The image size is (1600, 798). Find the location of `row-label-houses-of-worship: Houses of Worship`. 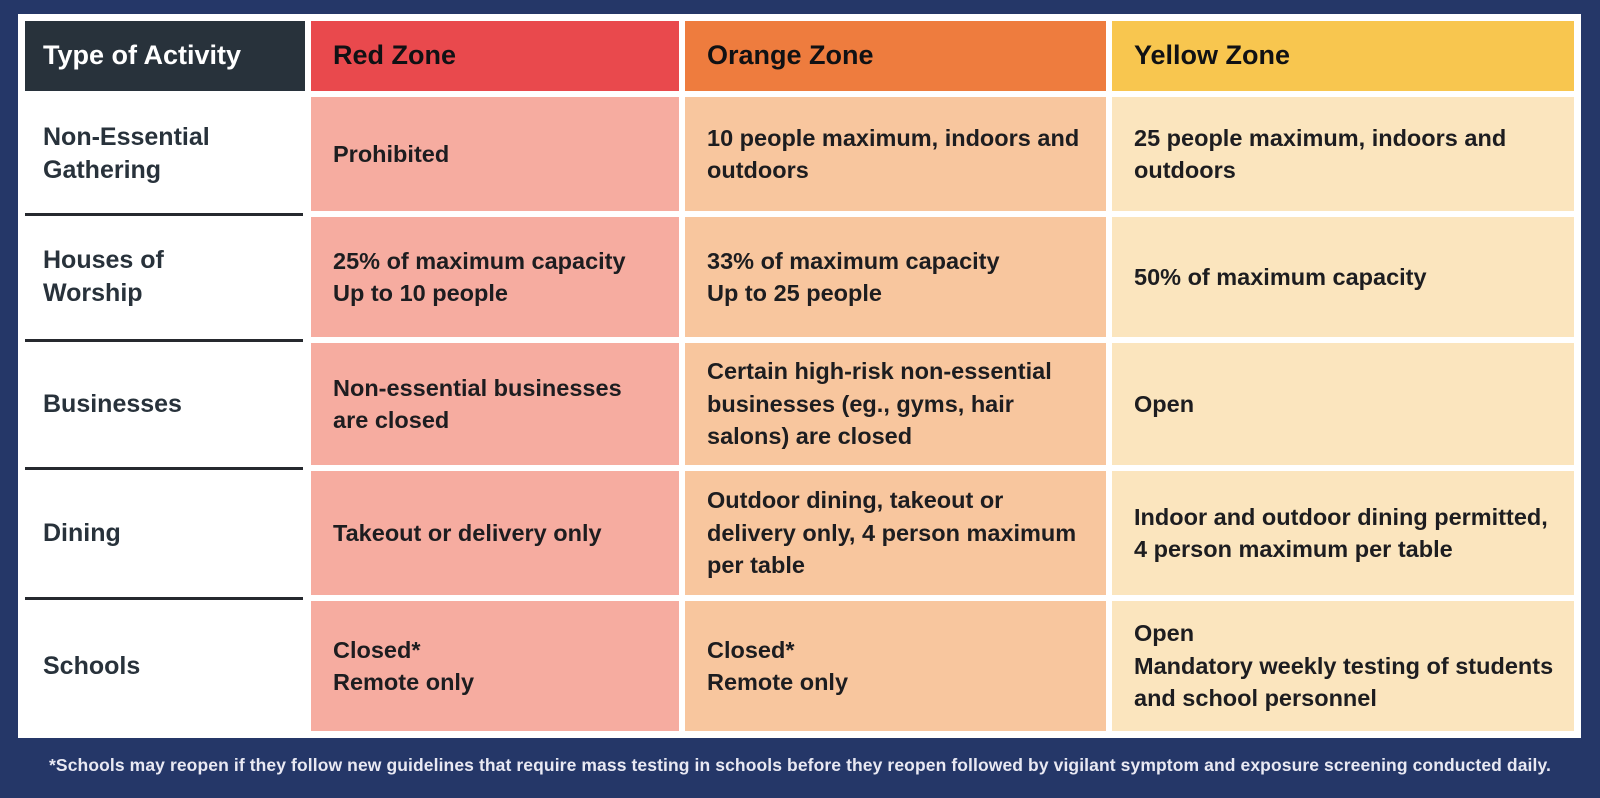

row-label-houses-of-worship: Houses of Worship is located at coordinates (165, 274).